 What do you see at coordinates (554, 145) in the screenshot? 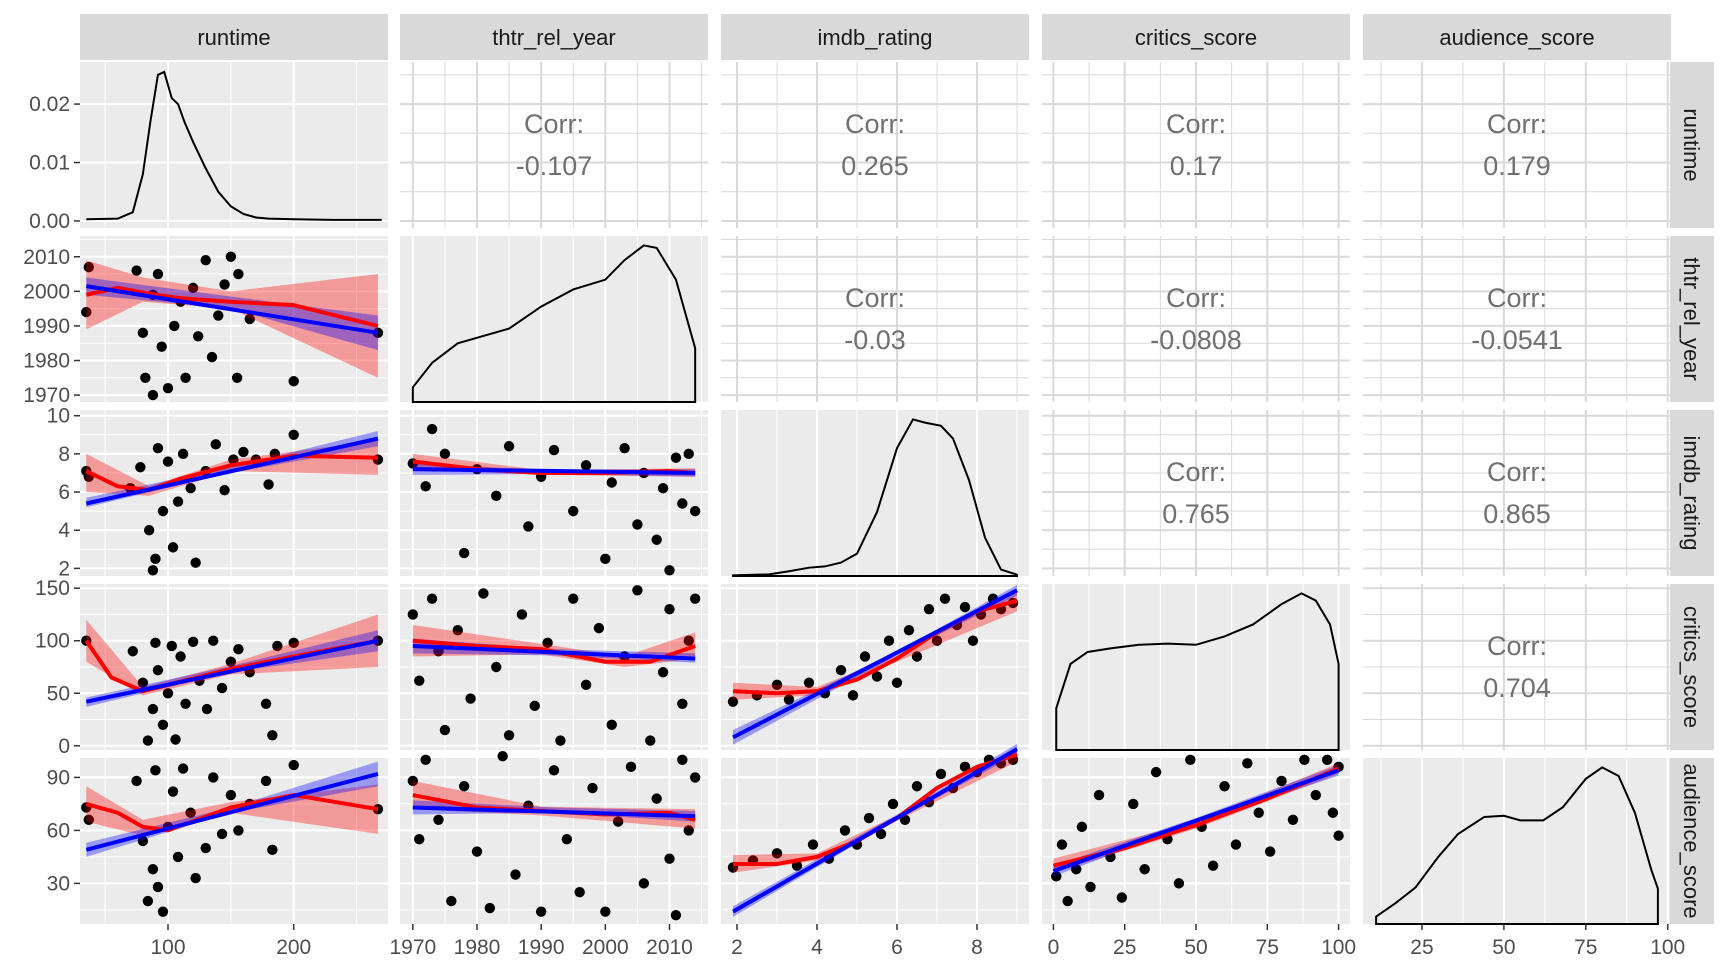
I see `panel-runtime-thtr_rel_year` at bounding box center [554, 145].